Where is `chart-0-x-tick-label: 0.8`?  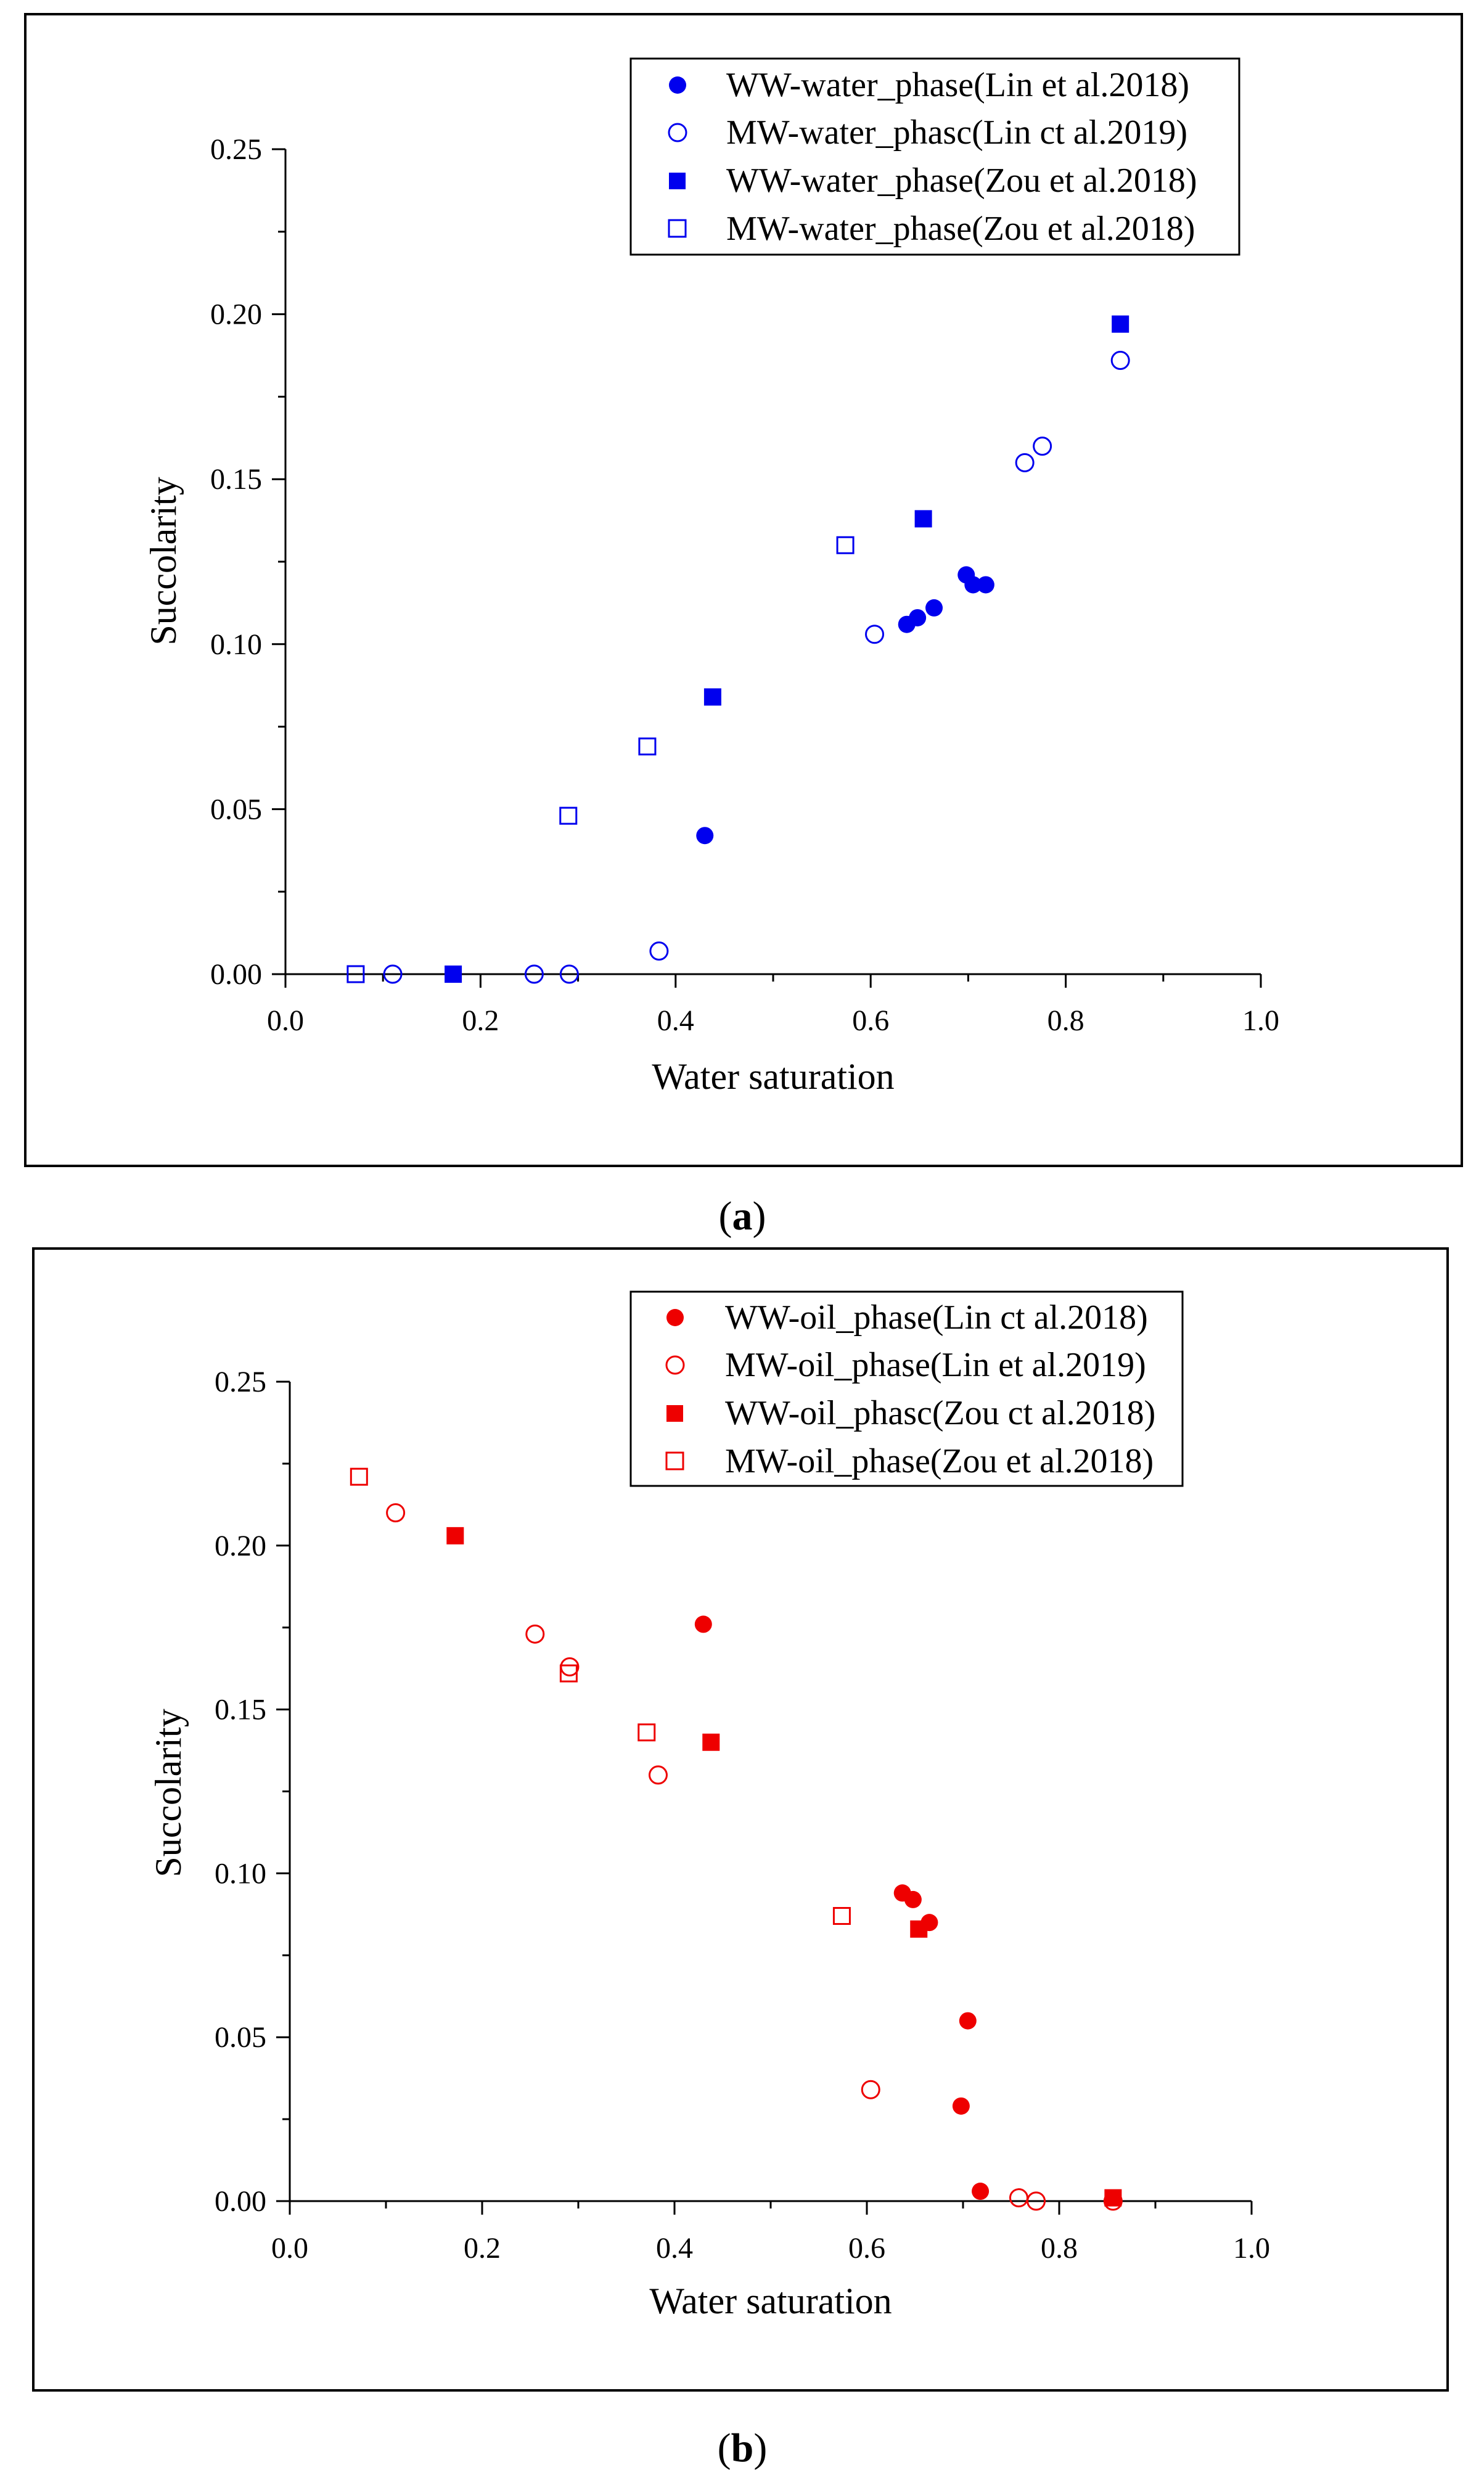
chart-0-x-tick-label: 0.8 is located at coordinates (1065, 1020).